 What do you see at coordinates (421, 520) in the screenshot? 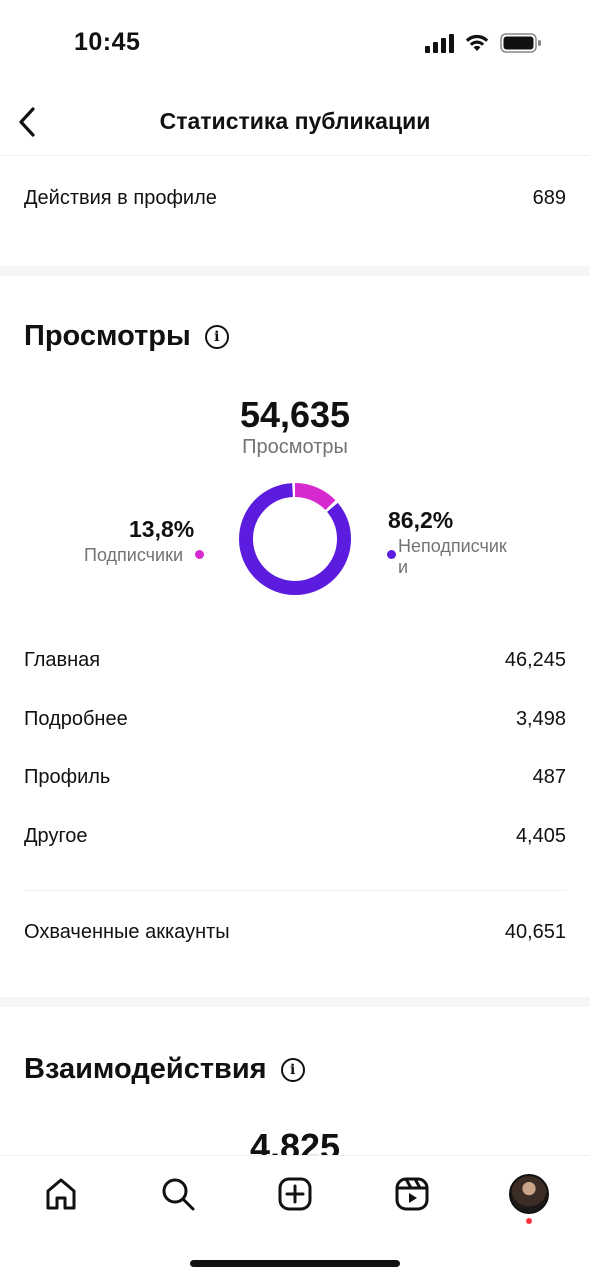
I see `non-followers-percent: 86,2%` at bounding box center [421, 520].